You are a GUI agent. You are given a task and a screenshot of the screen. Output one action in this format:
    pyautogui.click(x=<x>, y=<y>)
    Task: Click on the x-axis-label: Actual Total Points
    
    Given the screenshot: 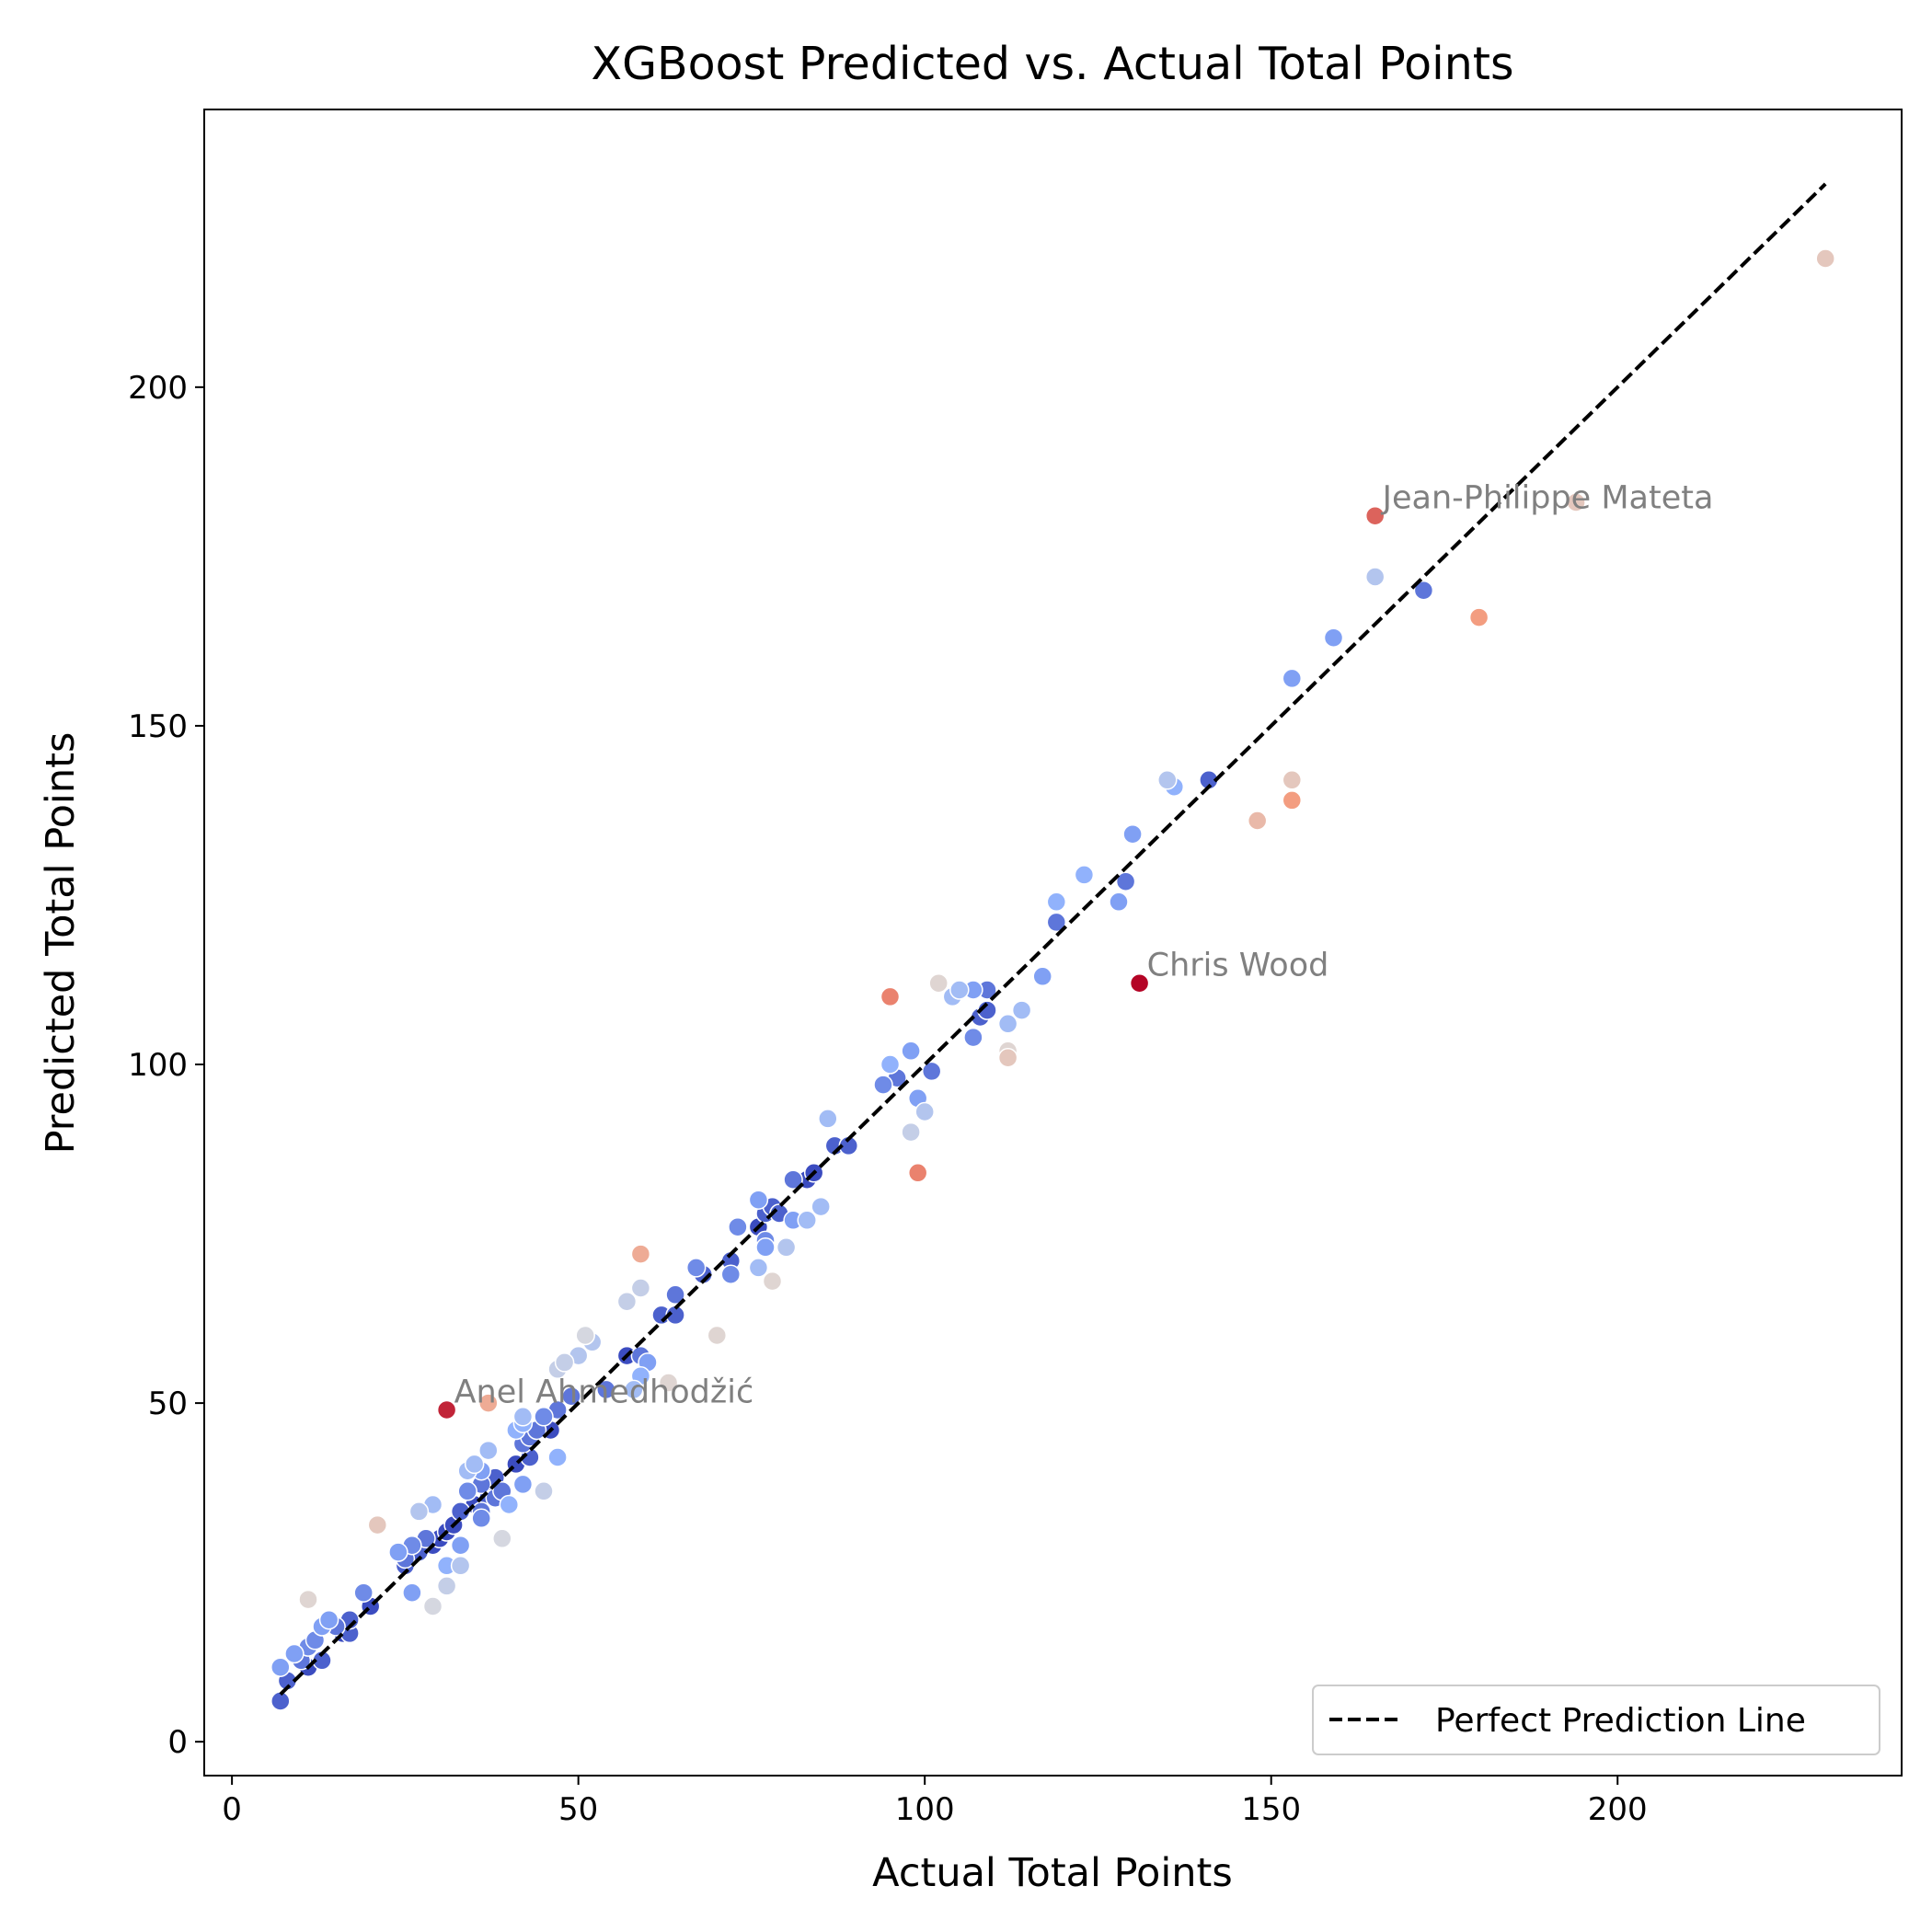 What is the action you would take?
    pyautogui.click(x=1052, y=1873)
    